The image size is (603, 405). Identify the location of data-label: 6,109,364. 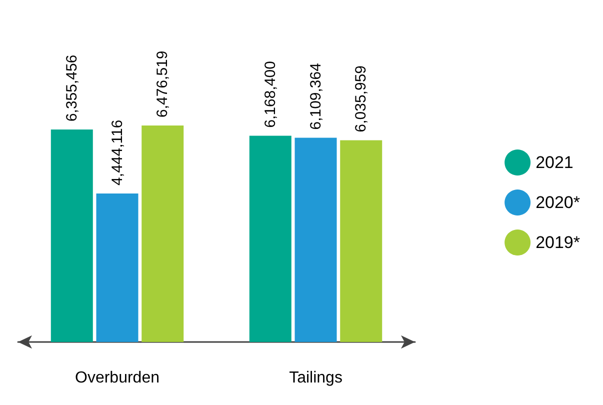
(315, 96).